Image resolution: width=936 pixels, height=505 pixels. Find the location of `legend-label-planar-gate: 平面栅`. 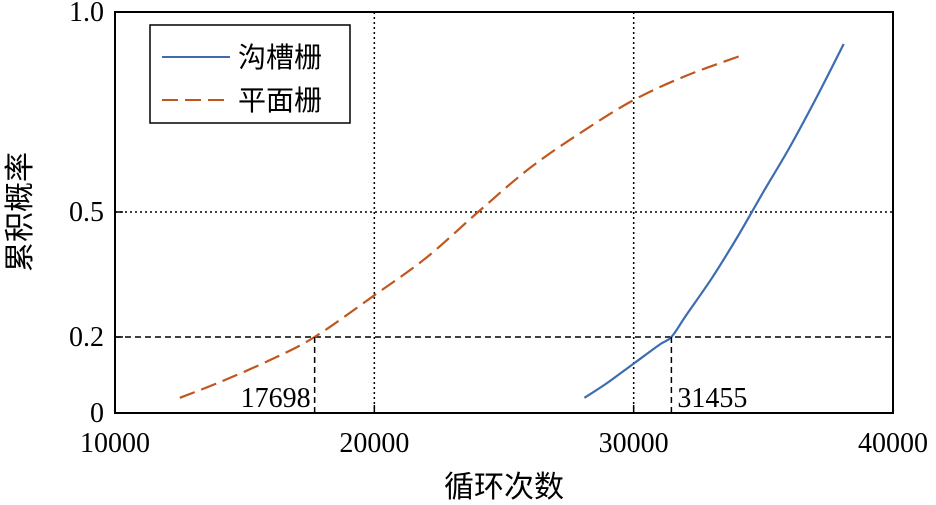

legend-label-planar-gate: 平面栅 is located at coordinates (280, 100).